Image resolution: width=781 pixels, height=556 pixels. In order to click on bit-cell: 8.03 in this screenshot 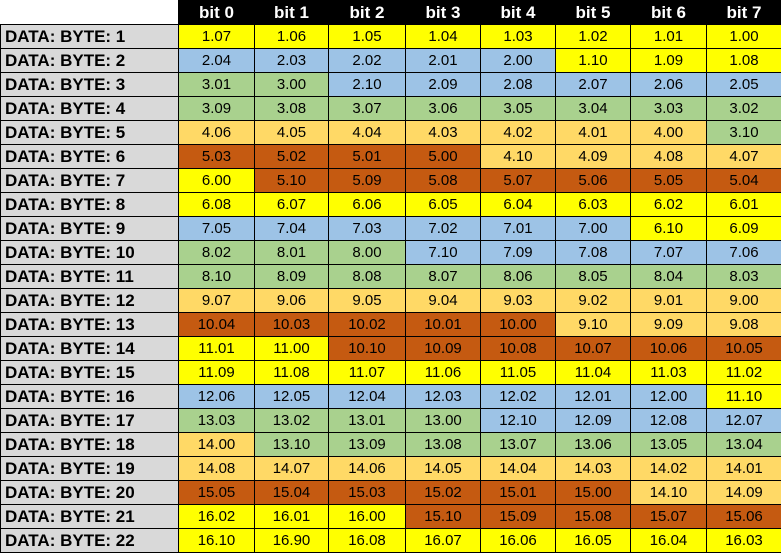, I will do `click(743, 276)`.